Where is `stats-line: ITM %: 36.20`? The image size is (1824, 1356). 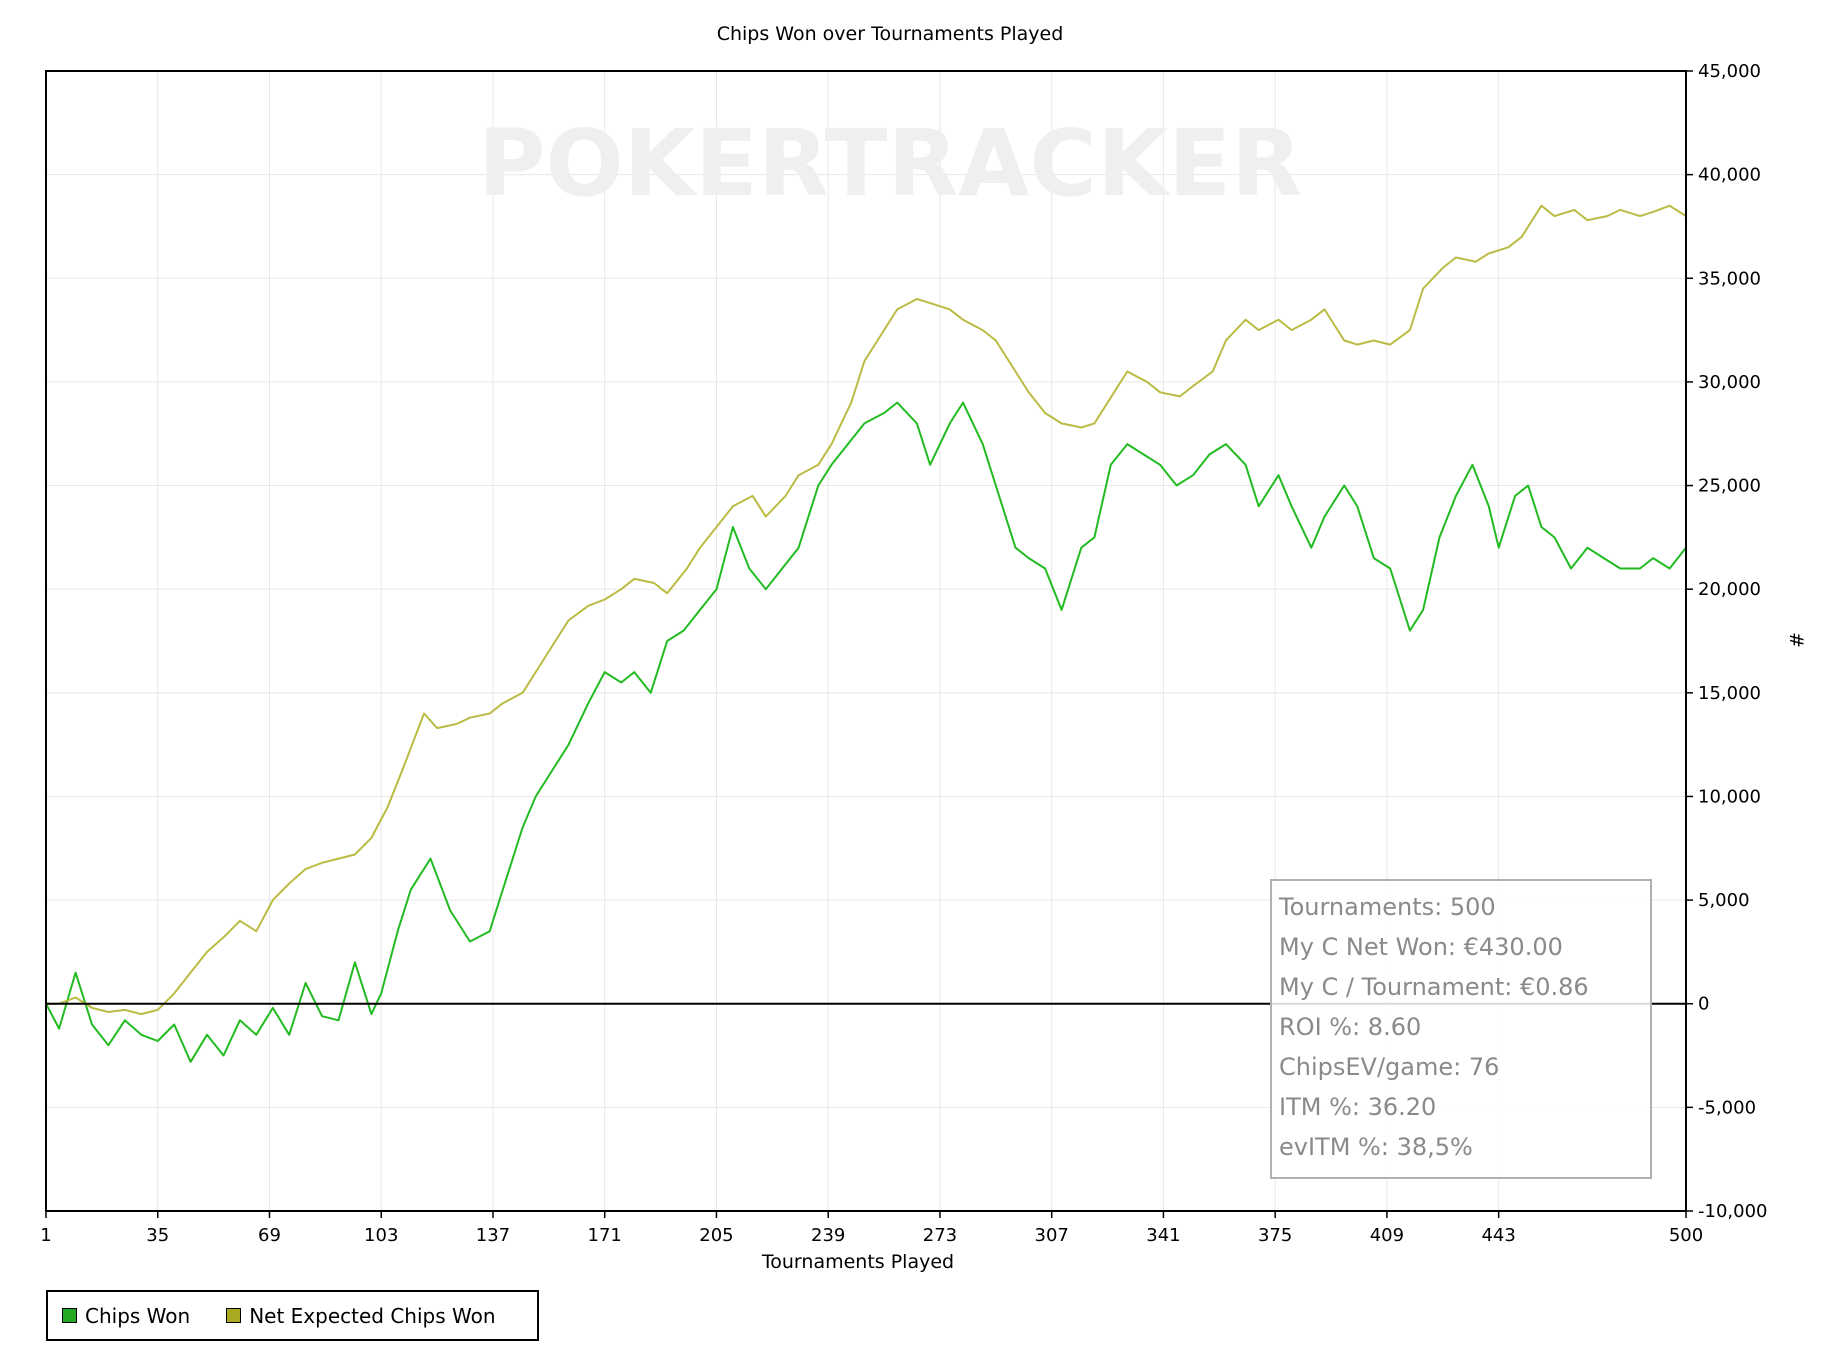
stats-line: ITM %: 36.20 is located at coordinates (1357, 1107).